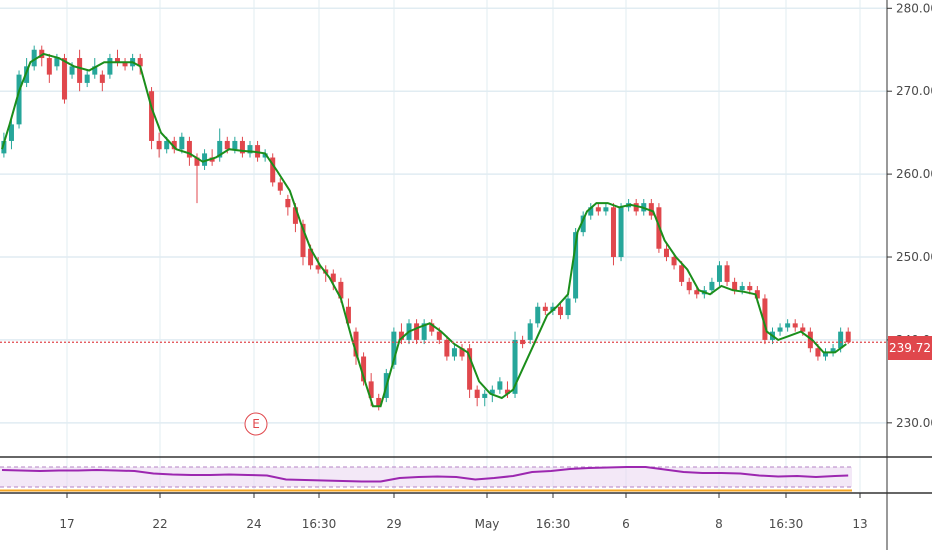 The width and height of the screenshot is (932, 550). I want to click on time-tick-label: 17, so click(66, 524).